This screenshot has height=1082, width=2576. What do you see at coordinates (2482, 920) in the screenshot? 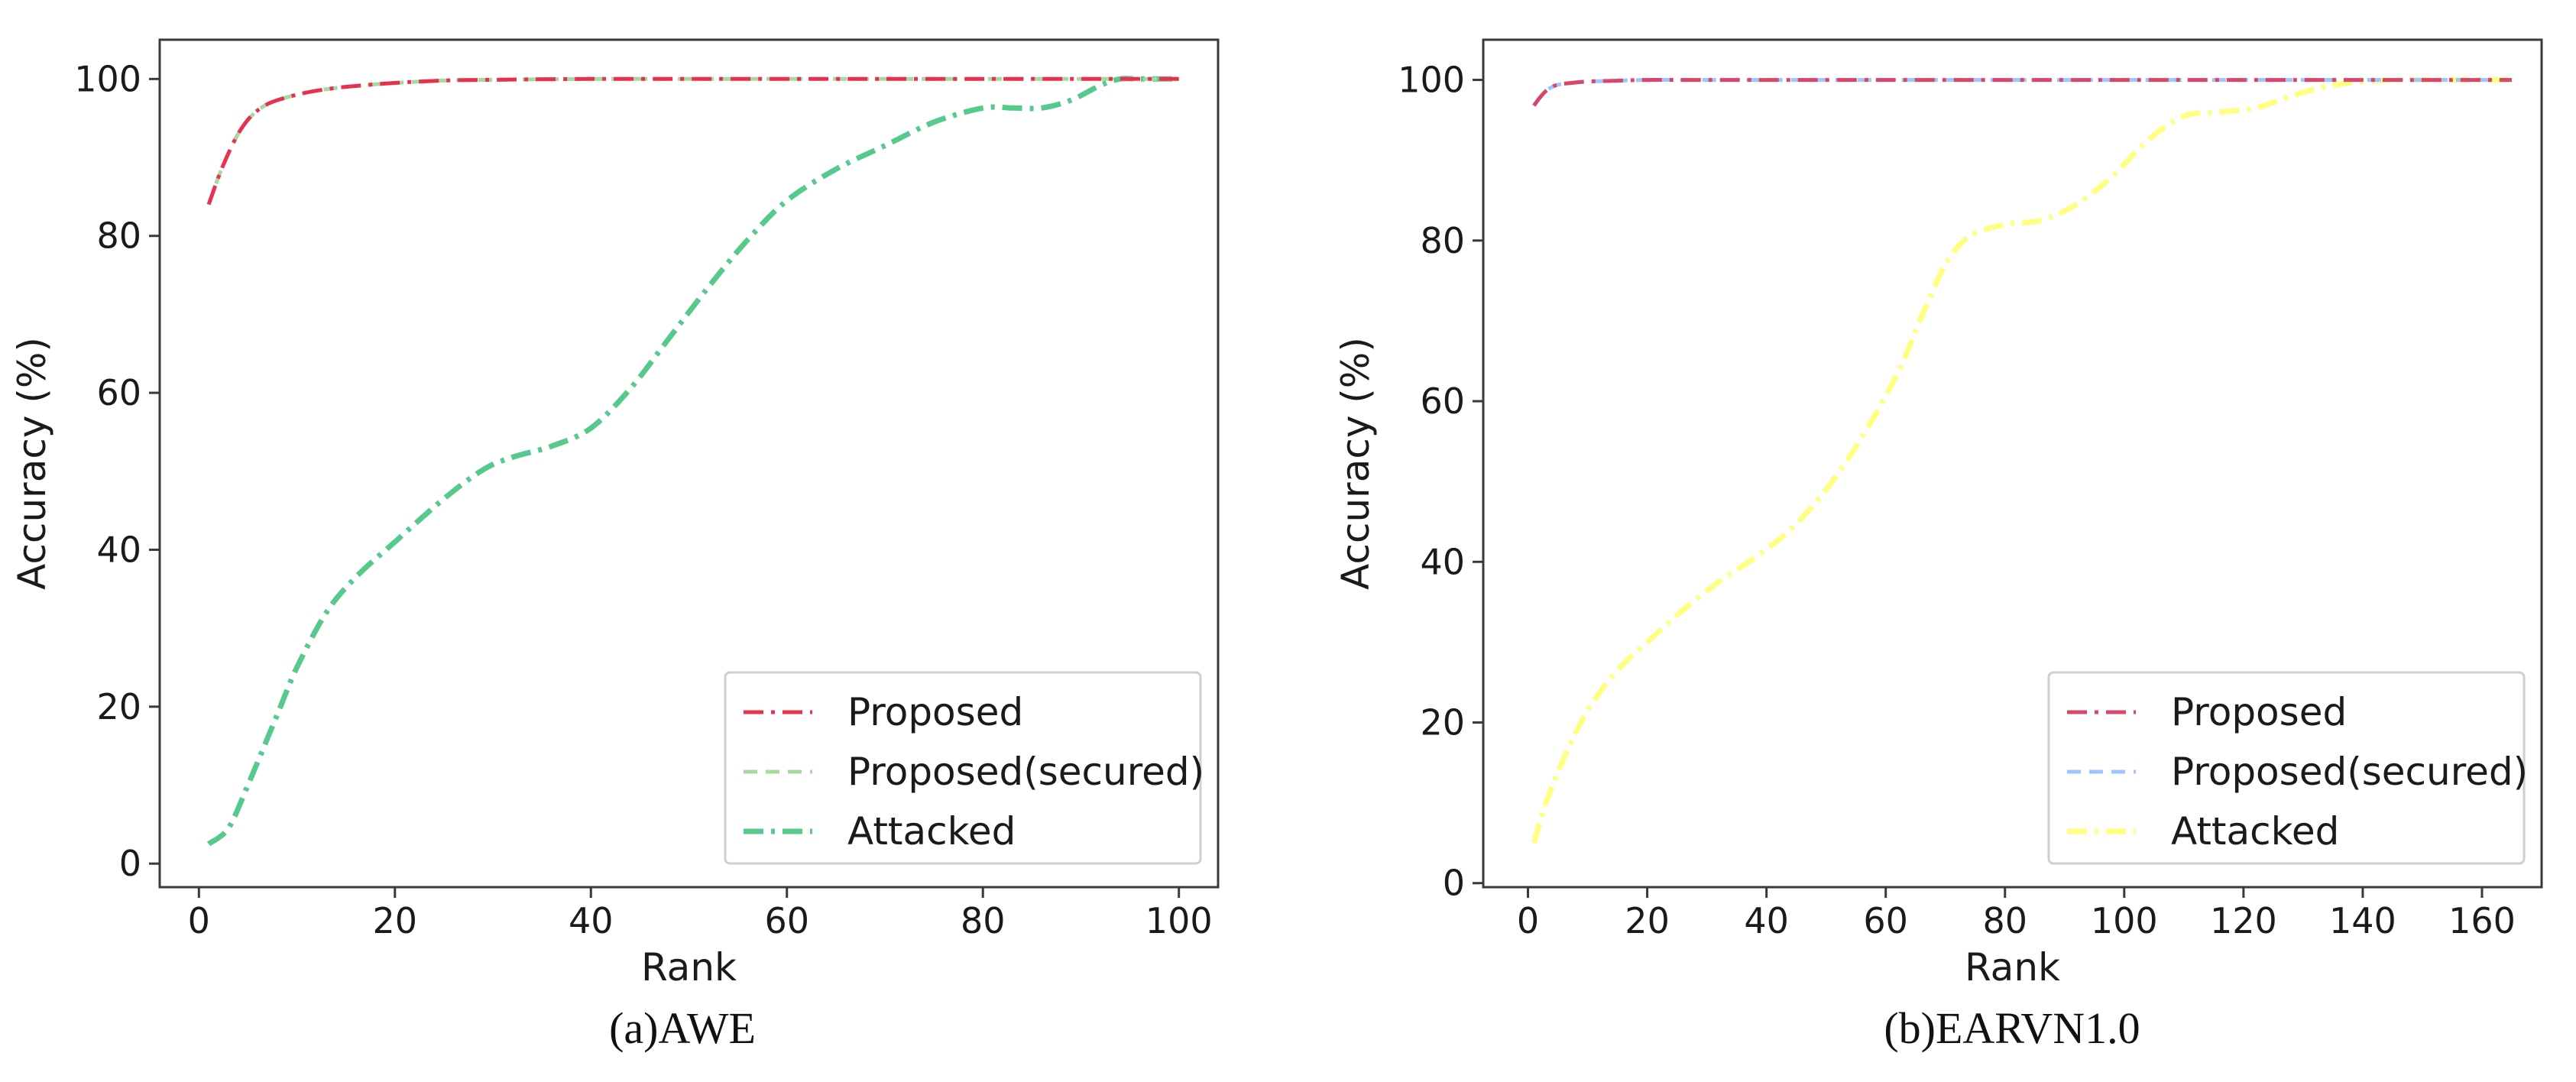
I see `x-tick-label: 160` at bounding box center [2482, 920].